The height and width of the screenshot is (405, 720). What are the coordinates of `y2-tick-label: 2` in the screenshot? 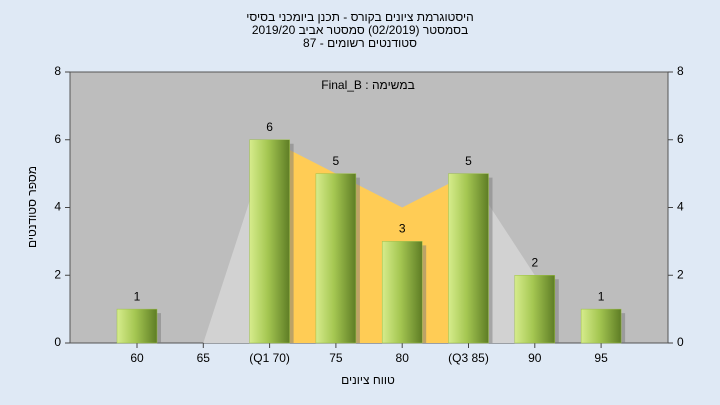 It's located at (680, 274).